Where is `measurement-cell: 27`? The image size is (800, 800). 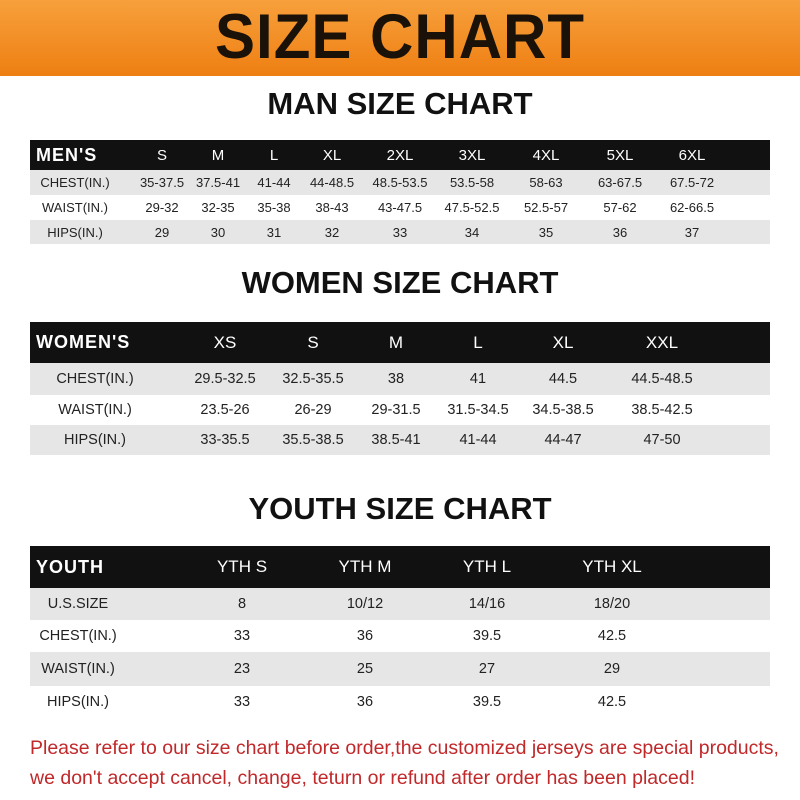
measurement-cell: 27 is located at coordinates (487, 669).